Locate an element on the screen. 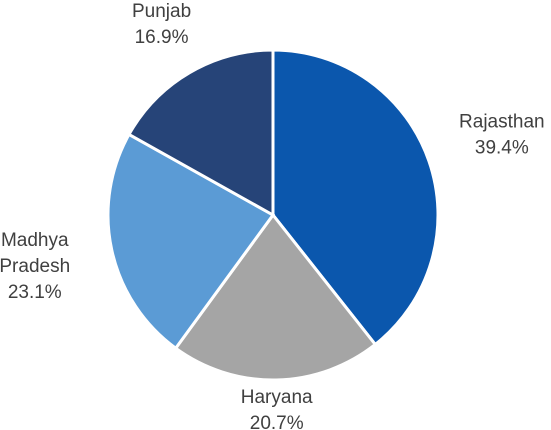 This screenshot has width=551, height=430. value-label: 39.4% is located at coordinates (502, 148).